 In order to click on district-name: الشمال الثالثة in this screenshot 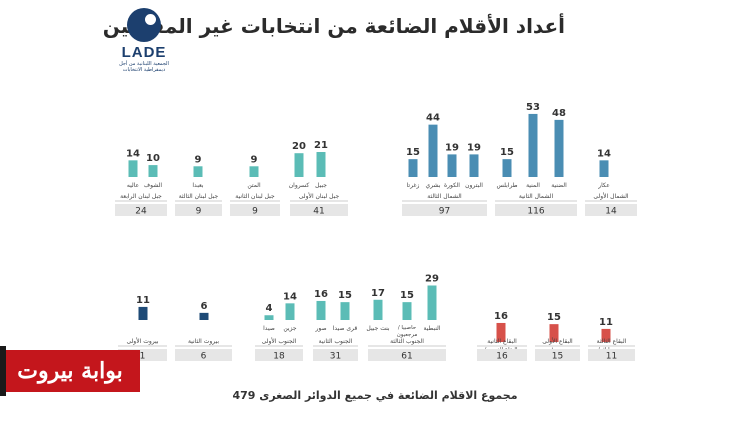, I will do `click(444, 196)`.